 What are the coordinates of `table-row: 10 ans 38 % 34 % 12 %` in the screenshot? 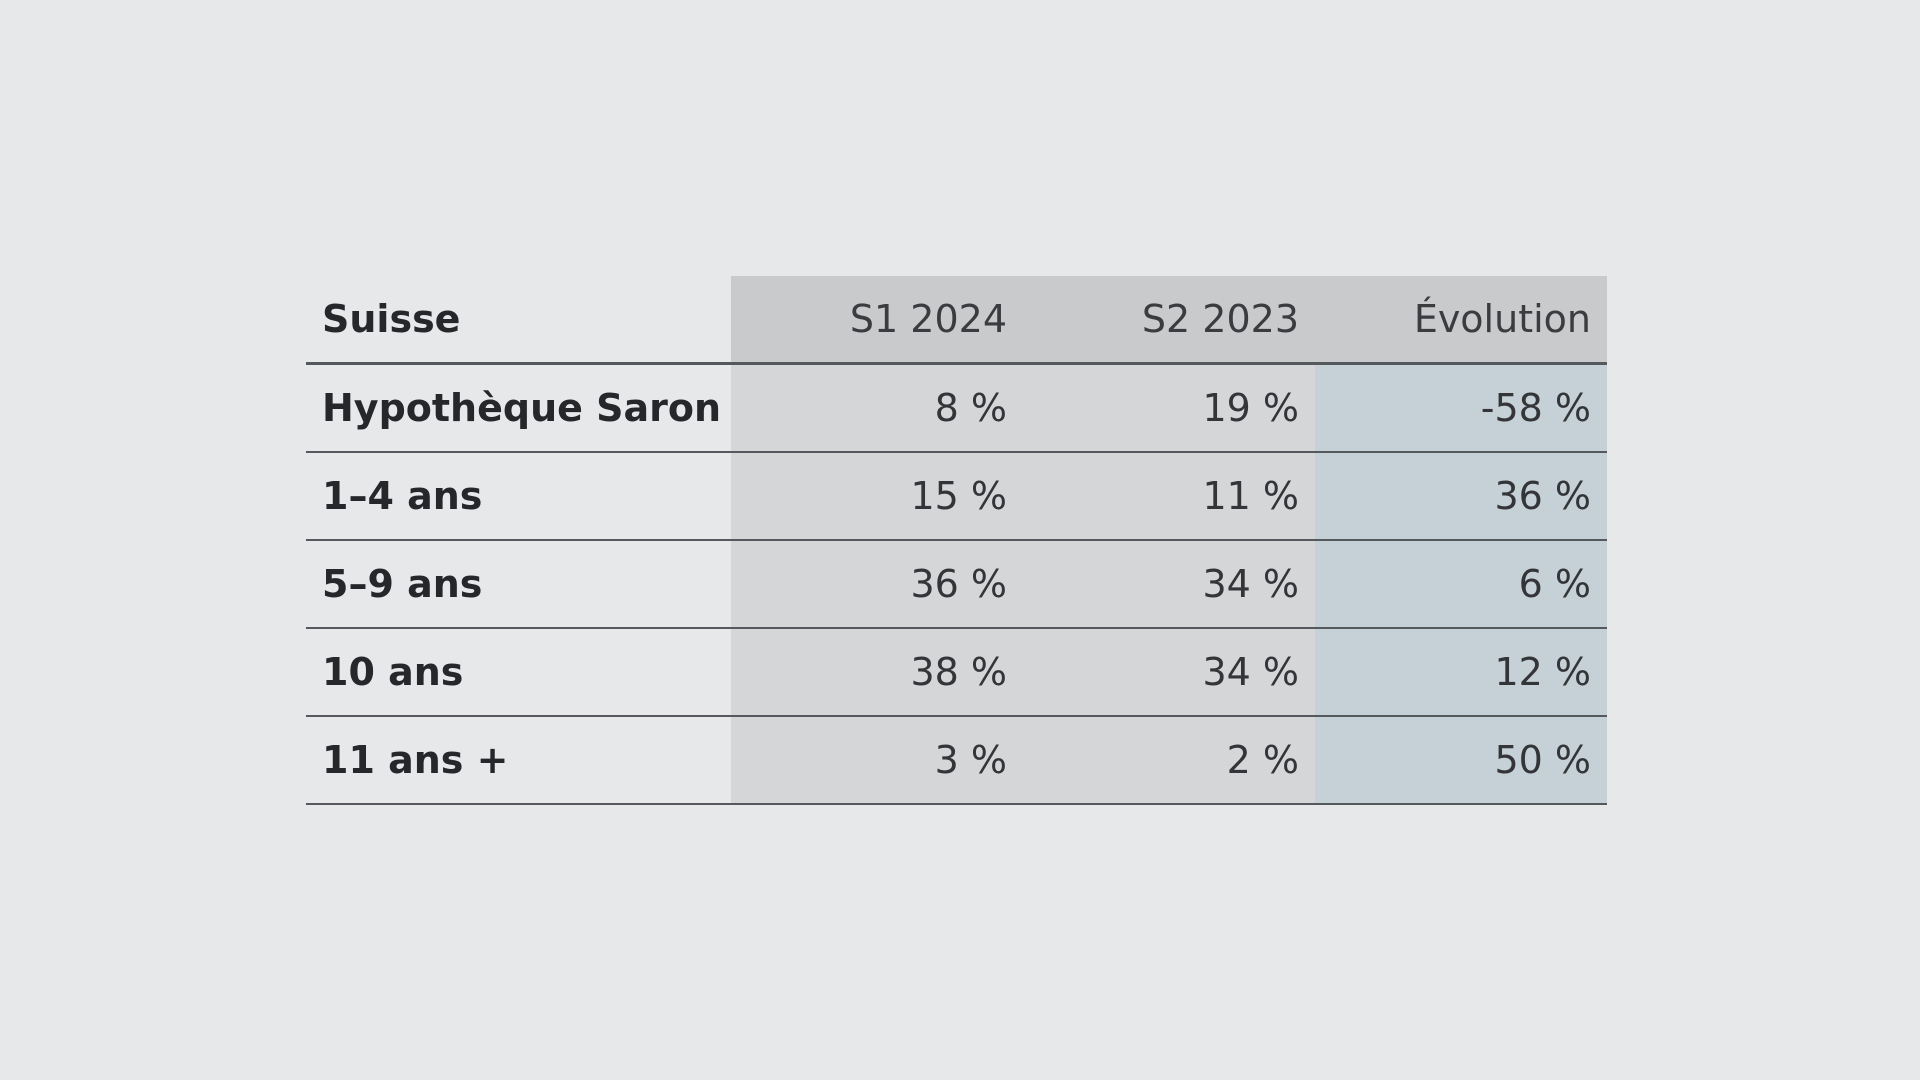 It's located at (956, 672).